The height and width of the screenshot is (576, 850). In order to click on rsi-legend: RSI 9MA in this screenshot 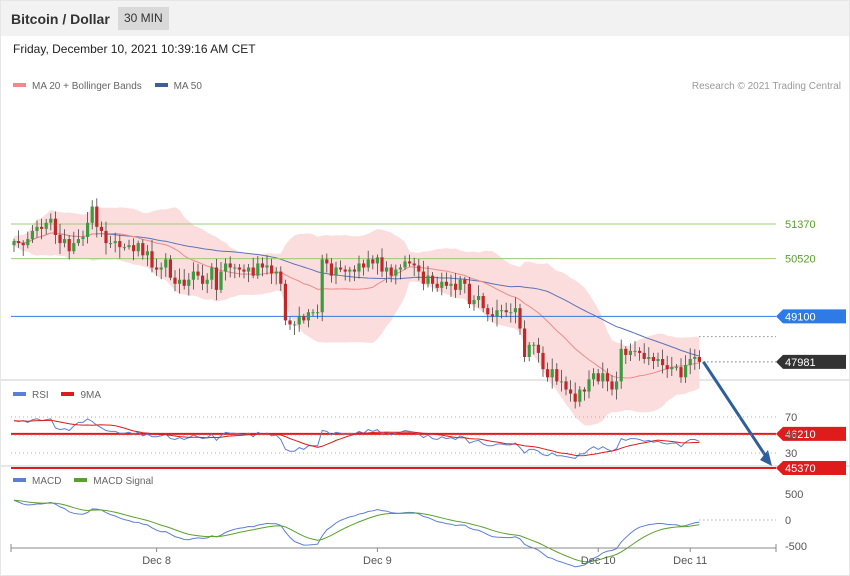, I will do `click(62, 395)`.